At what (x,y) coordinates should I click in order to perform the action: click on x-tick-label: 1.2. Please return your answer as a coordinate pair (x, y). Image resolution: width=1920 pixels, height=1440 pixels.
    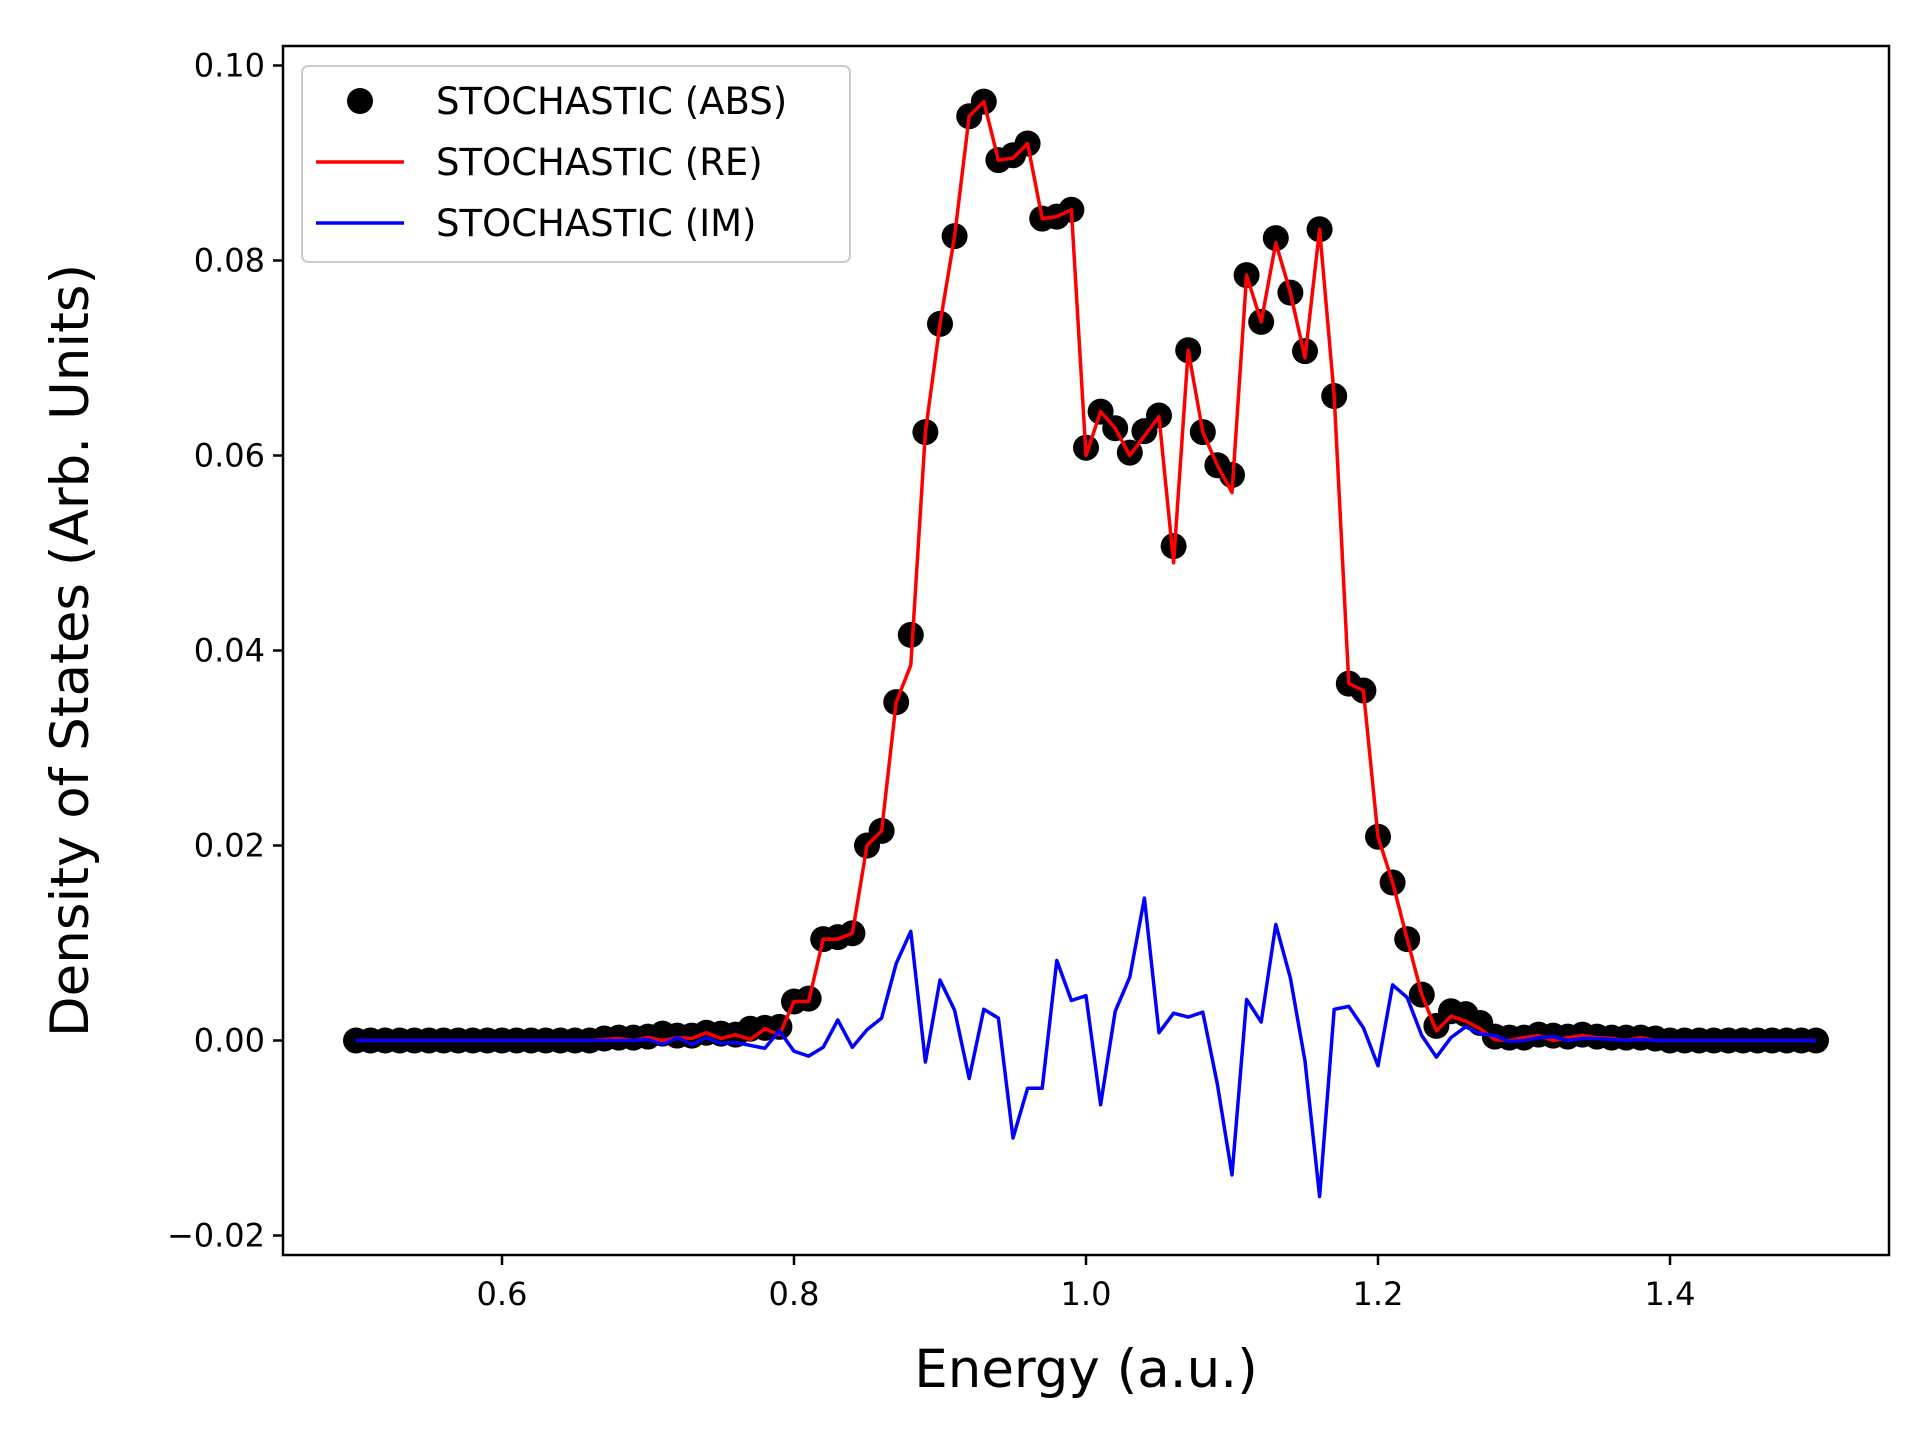
    Looking at the image, I should click on (1378, 1294).